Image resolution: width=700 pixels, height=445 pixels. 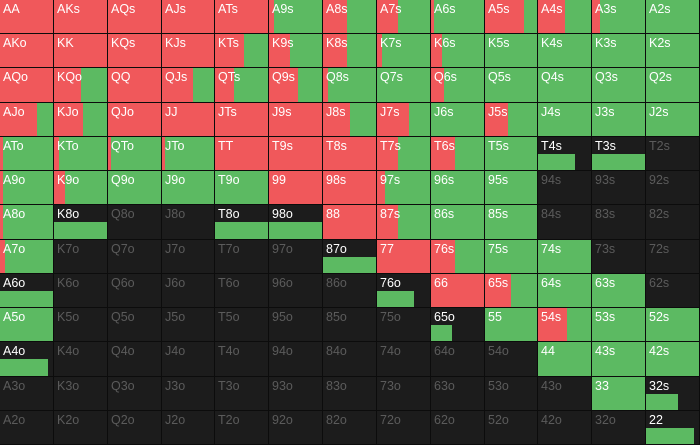 I want to click on hand-cell-t7o: T7o, so click(x=242, y=257).